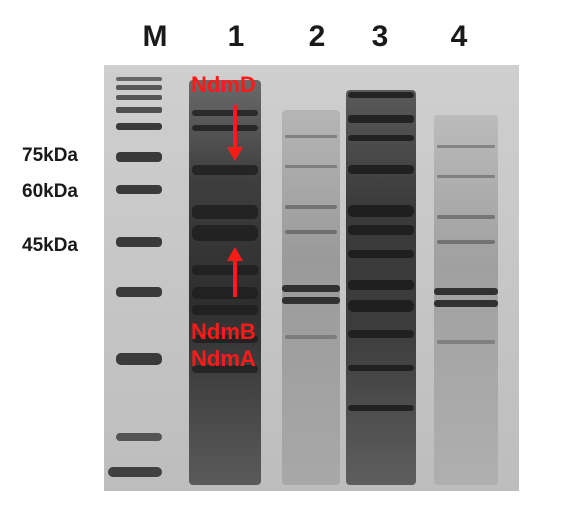 The height and width of the screenshot is (524, 563). I want to click on marker-bands, so click(135, 277).